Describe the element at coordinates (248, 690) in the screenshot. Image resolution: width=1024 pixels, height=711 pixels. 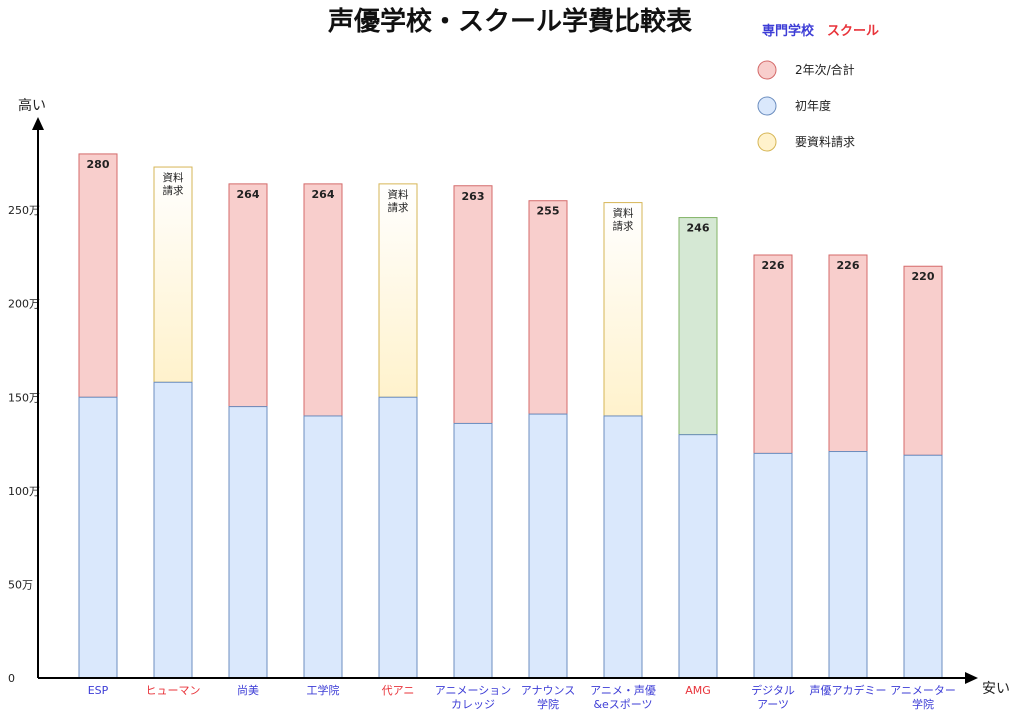
I see `category-label: 尚美` at that location.